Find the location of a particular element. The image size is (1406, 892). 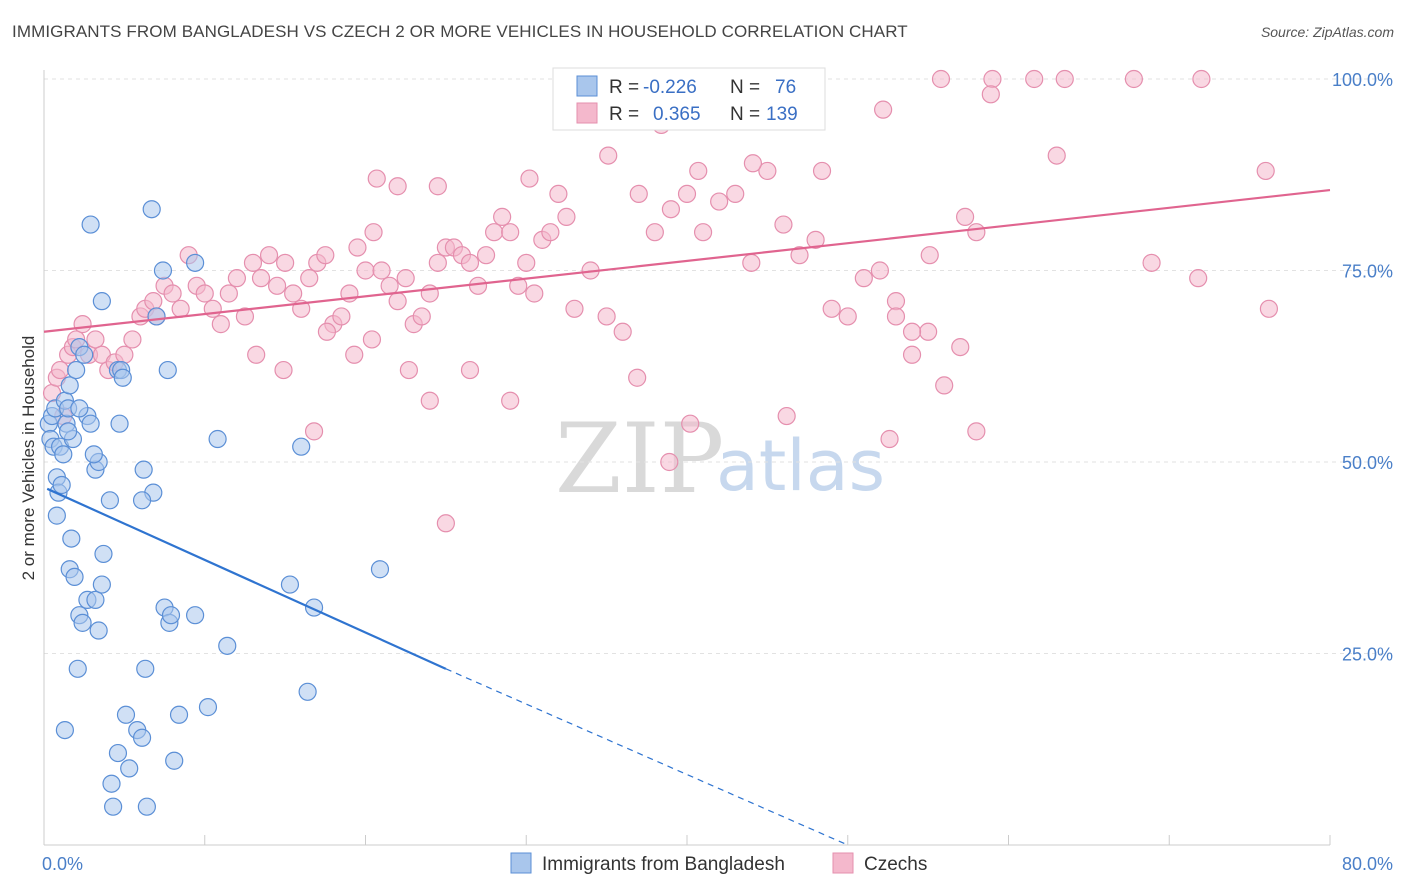

bottom-legend-swatch-bangladesh is located at coordinates (521, 863).